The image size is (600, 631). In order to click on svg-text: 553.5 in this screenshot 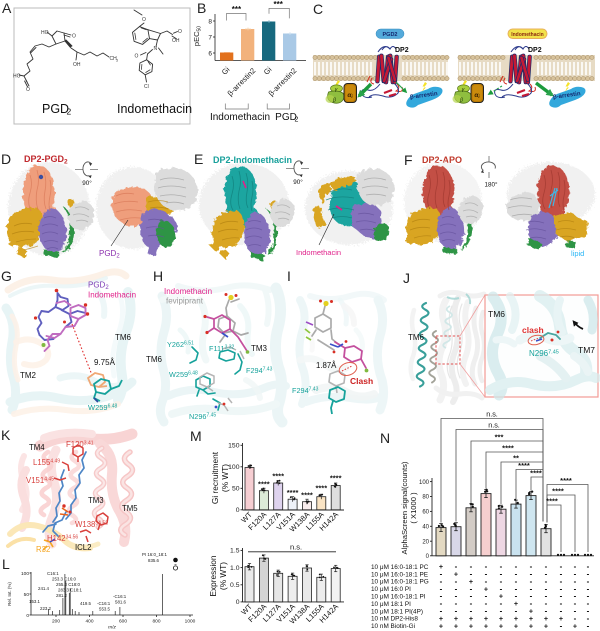, I will do `click(105, 609)`.